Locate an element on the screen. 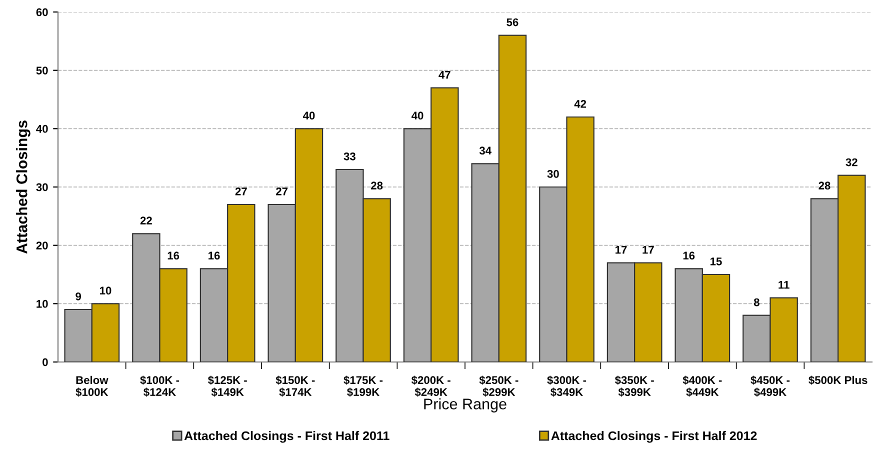 The width and height of the screenshot is (876, 453). x-tick-label: $200K - $249K is located at coordinates (430, 386).